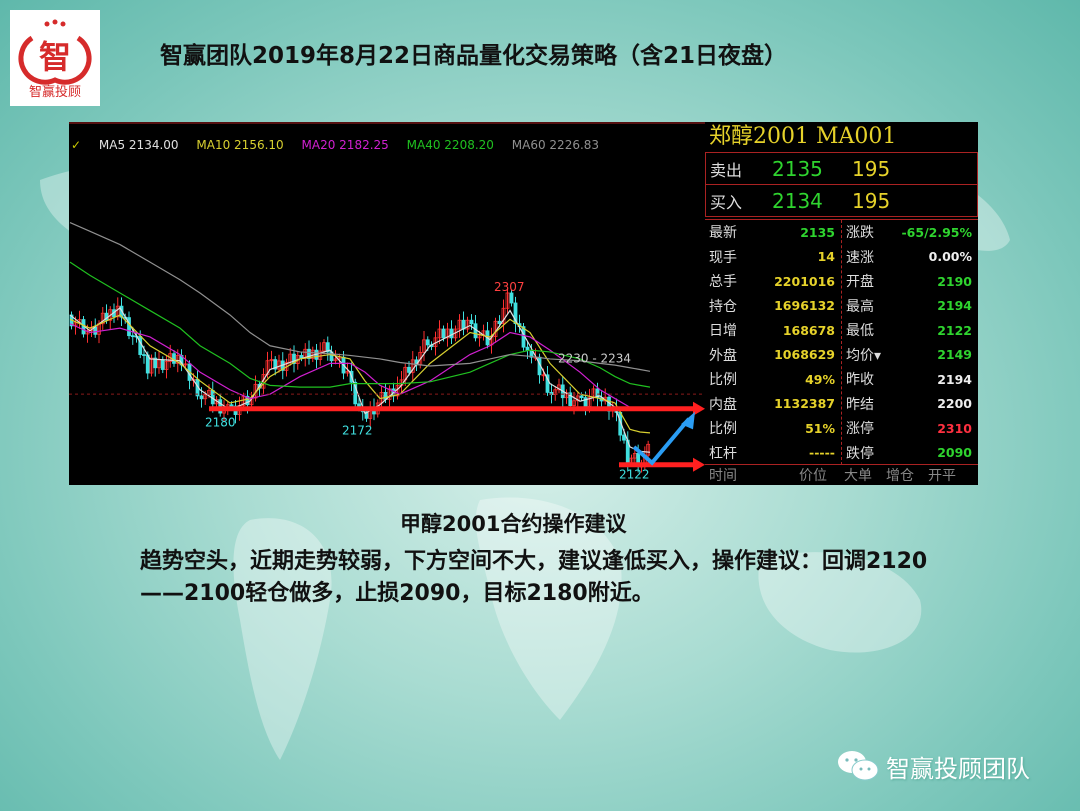  Describe the element at coordinates (364, 145) in the screenshot. I see `legend-value: 2182.25` at that location.